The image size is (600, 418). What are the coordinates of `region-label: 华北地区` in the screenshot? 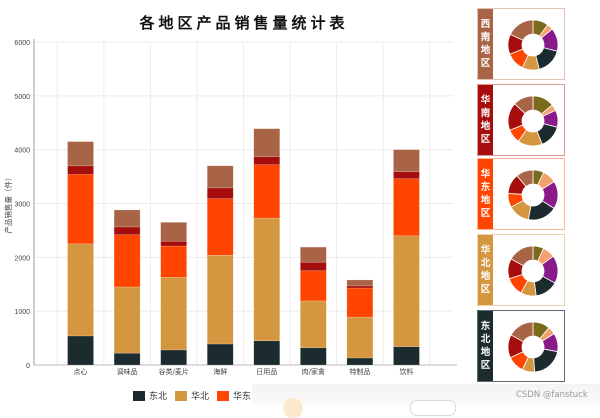 It's located at (485, 270).